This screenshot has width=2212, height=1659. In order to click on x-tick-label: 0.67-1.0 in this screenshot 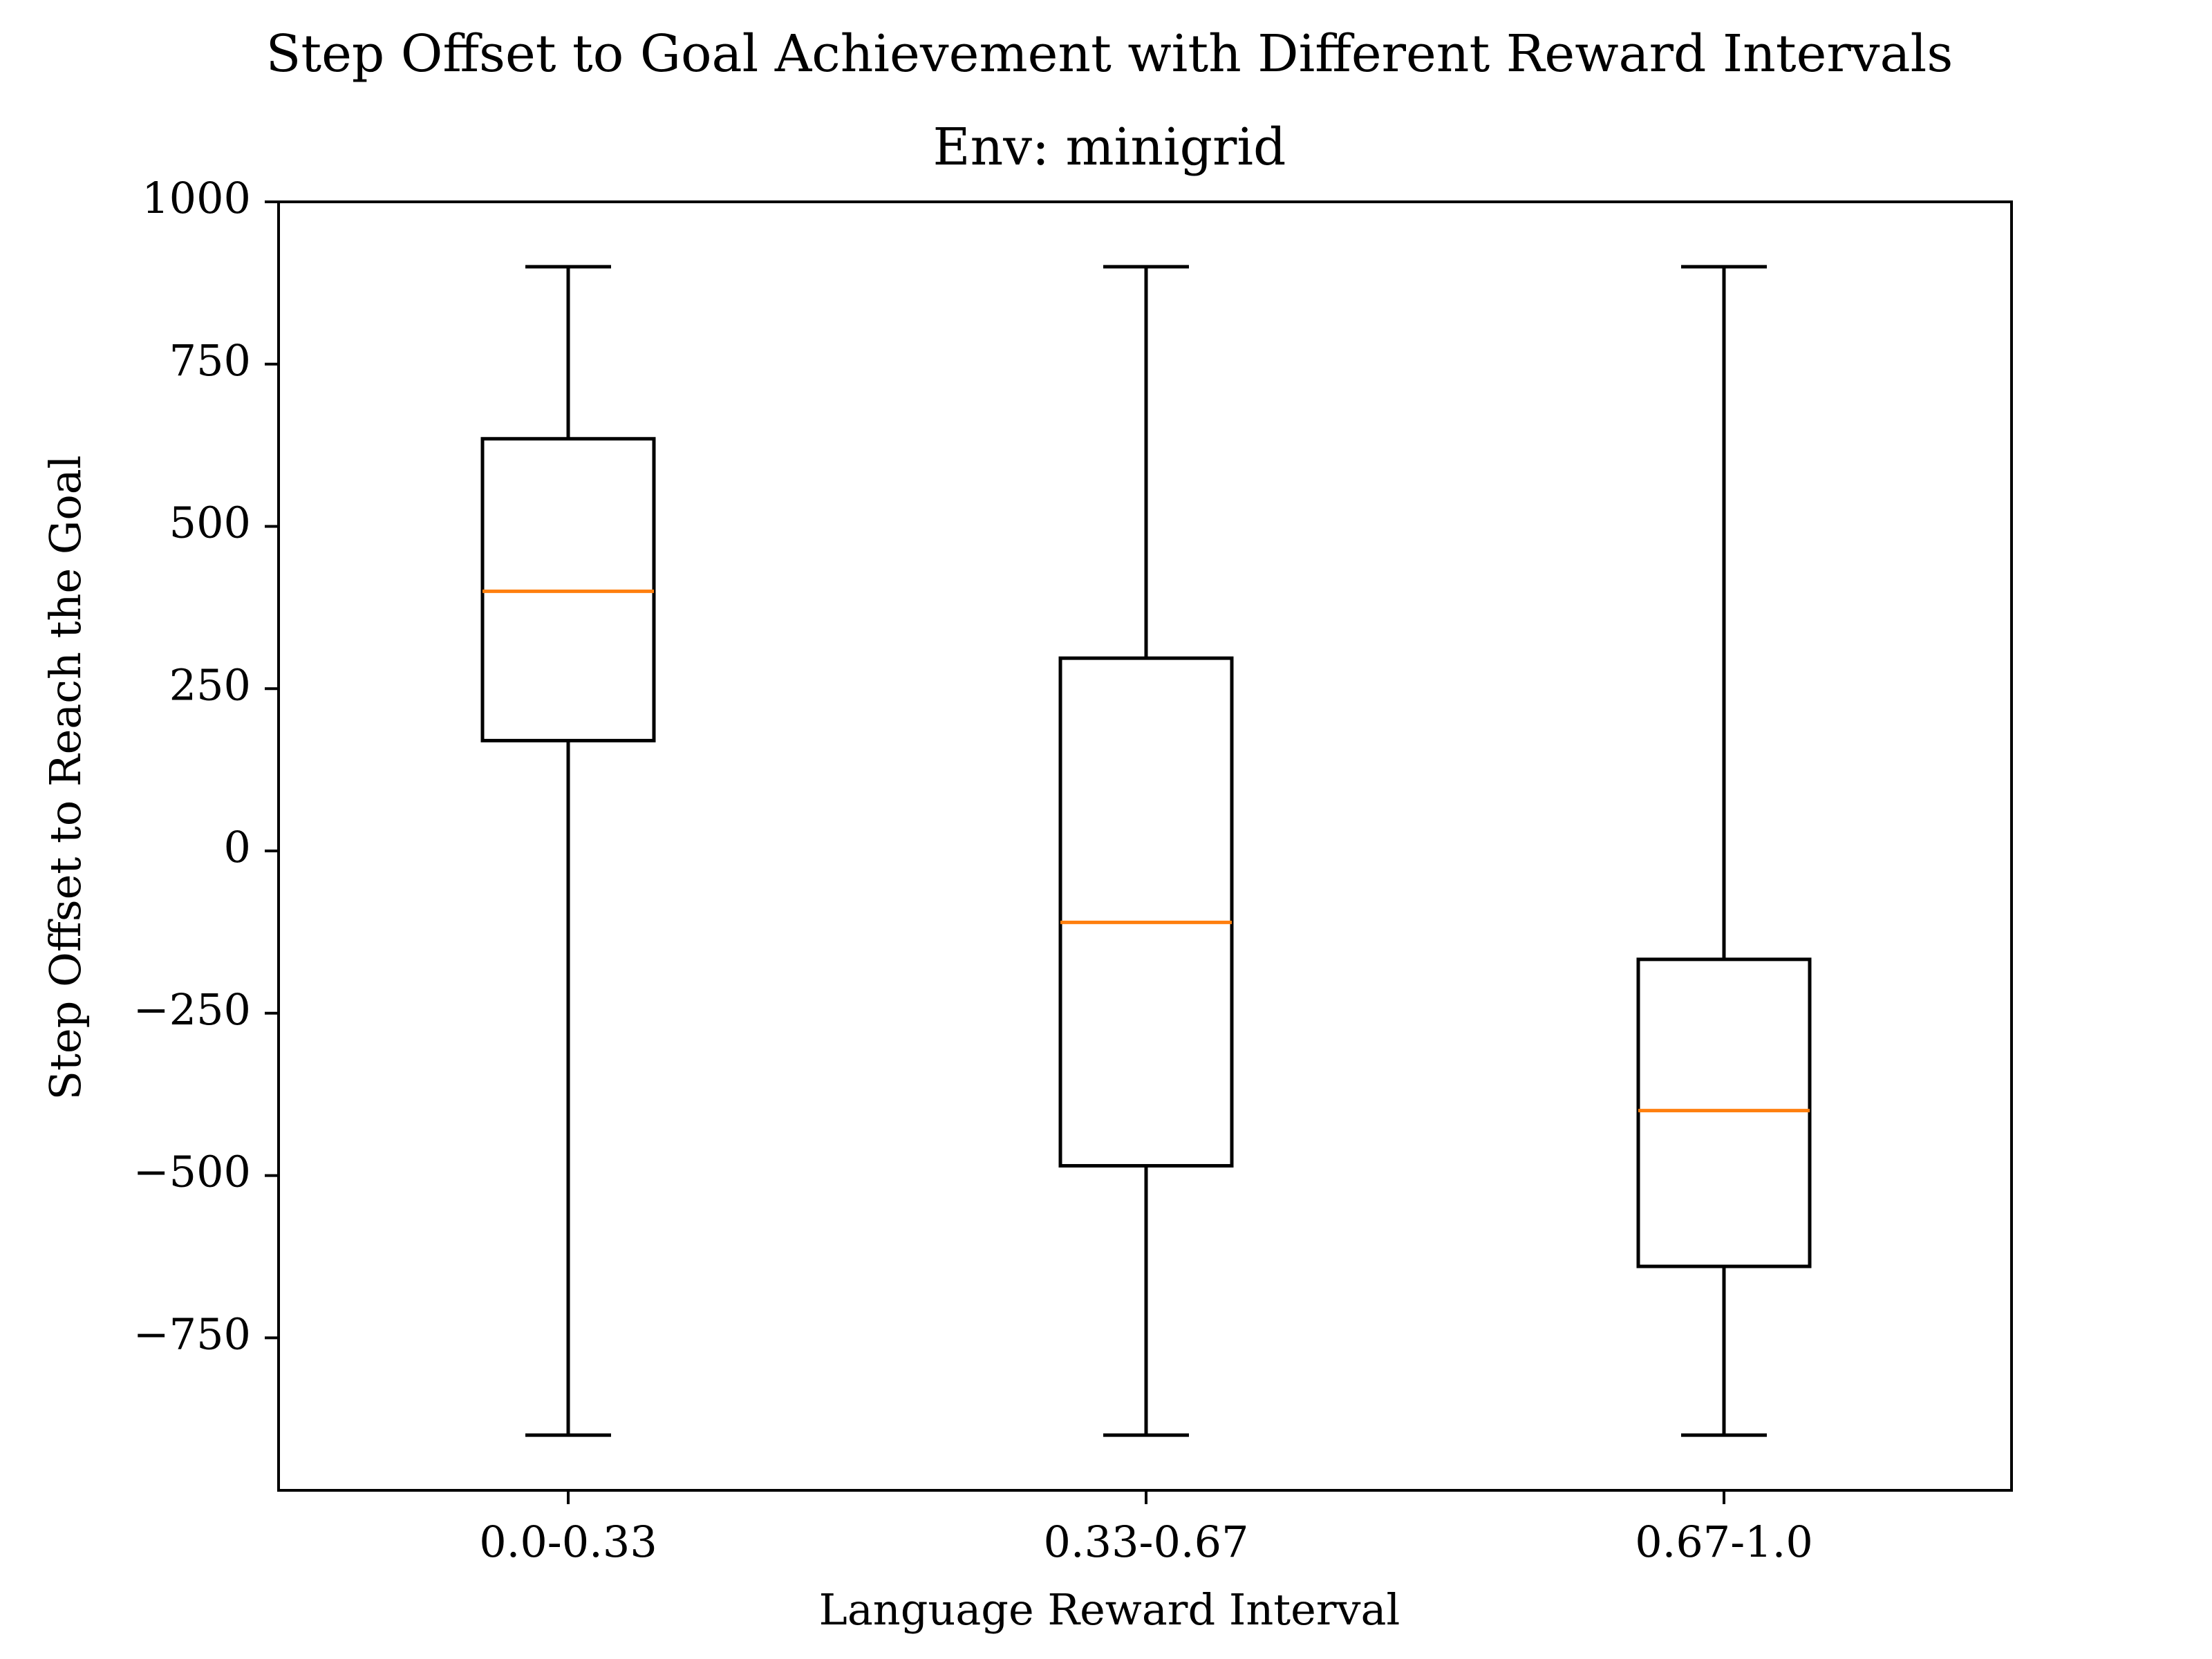, I will do `click(1724, 1542)`.